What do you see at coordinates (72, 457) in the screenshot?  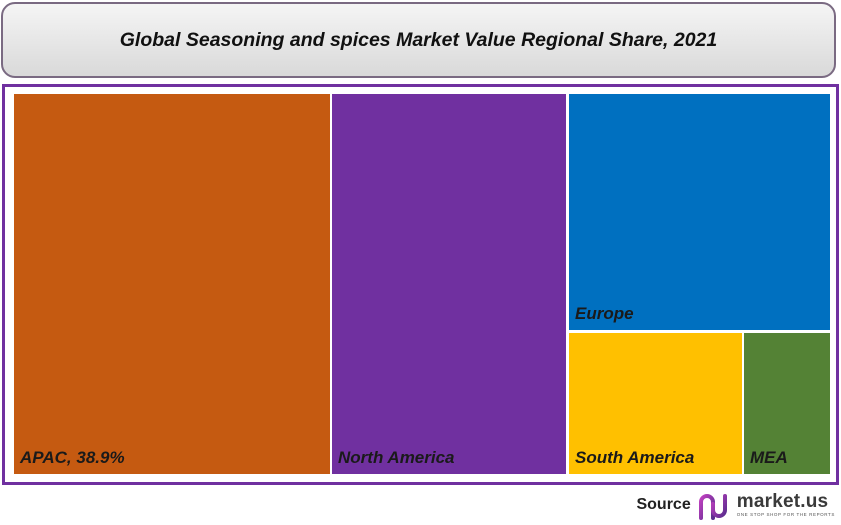 I see `tile-label-apac: APAC, 38.9%` at bounding box center [72, 457].